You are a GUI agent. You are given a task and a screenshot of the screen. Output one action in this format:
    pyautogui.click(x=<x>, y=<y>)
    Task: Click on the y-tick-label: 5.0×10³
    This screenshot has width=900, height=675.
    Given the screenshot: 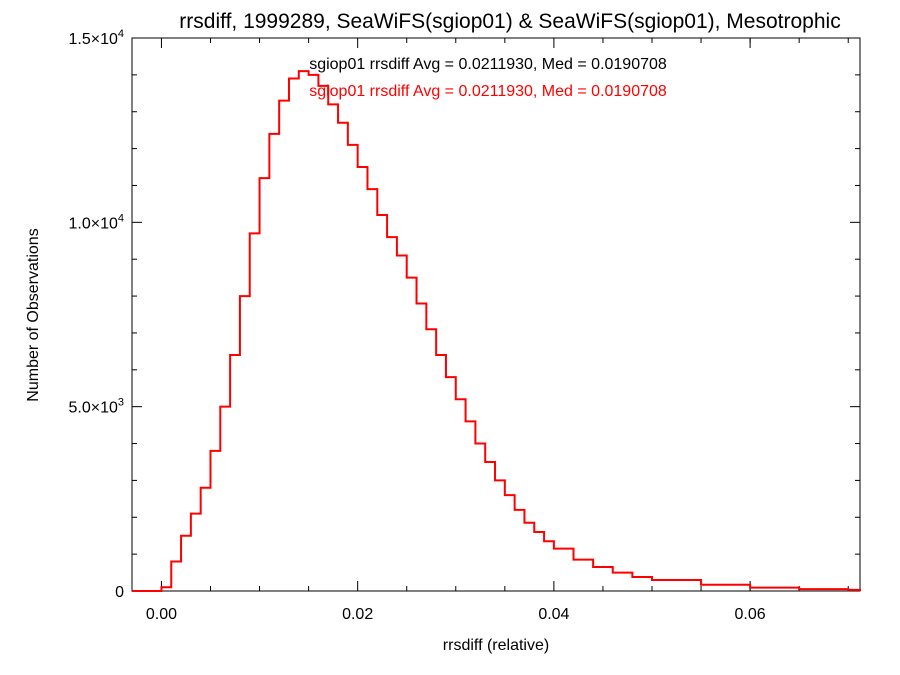 What is the action you would take?
    pyautogui.click(x=96, y=407)
    